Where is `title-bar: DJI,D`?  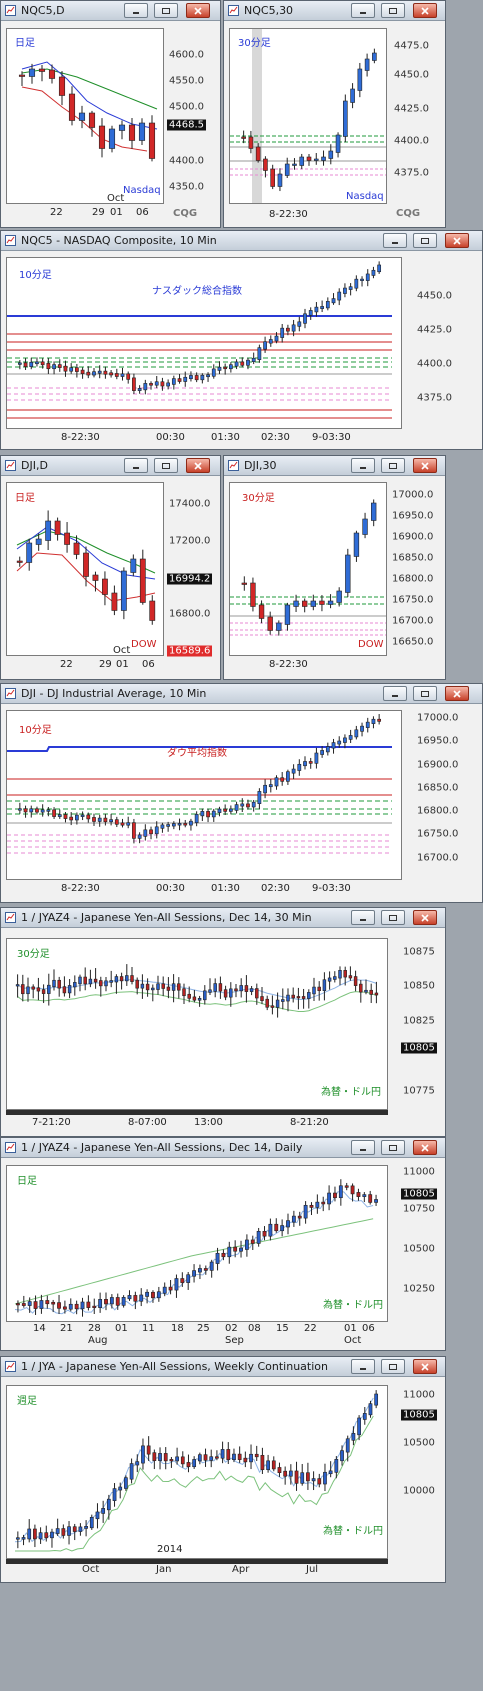 title-bar: DJI,D is located at coordinates (110, 466).